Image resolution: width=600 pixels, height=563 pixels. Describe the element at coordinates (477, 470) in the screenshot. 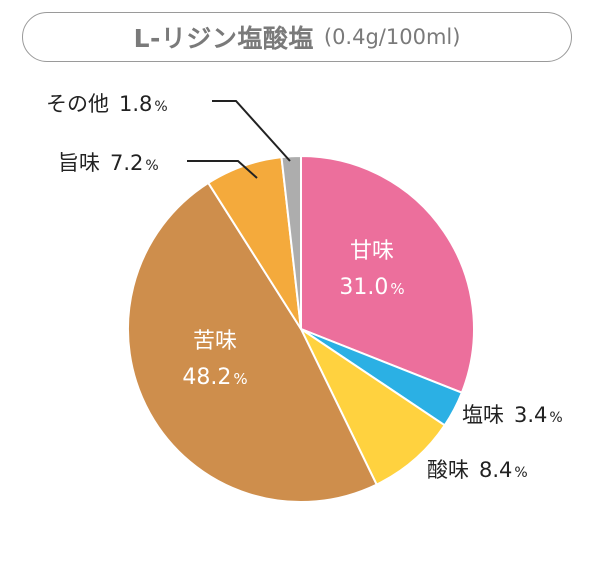

I see `slice-label-2: 酸味 8.4%` at that location.